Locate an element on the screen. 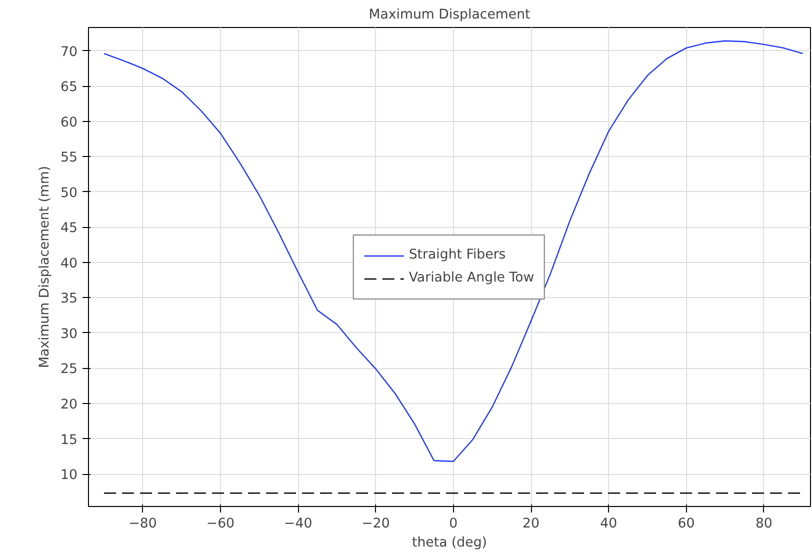  legend-label: Variable Angle Tow is located at coordinates (471, 278).